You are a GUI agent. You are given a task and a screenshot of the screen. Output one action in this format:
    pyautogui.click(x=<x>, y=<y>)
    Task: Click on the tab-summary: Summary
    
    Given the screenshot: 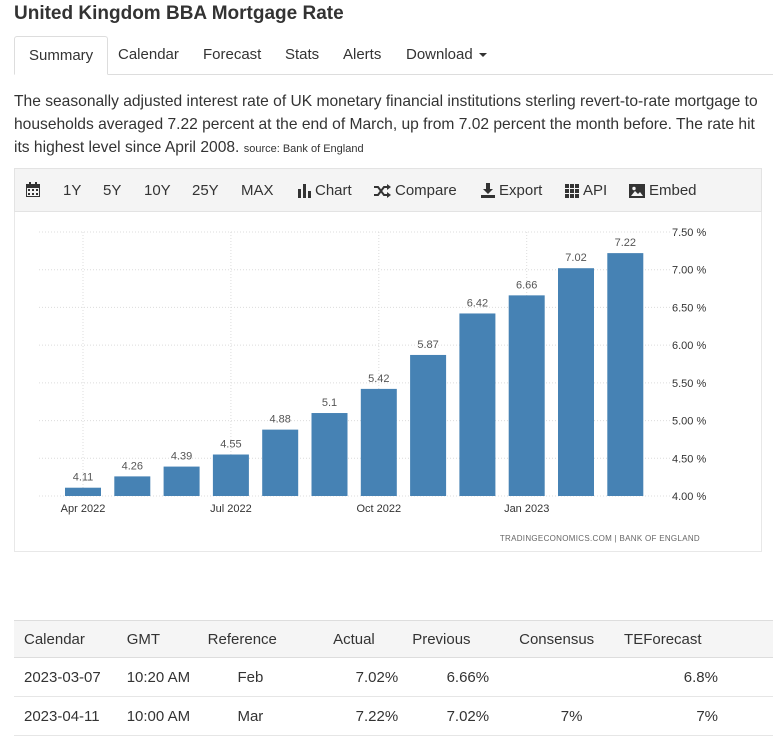 What is the action you would take?
    pyautogui.click(x=61, y=55)
    